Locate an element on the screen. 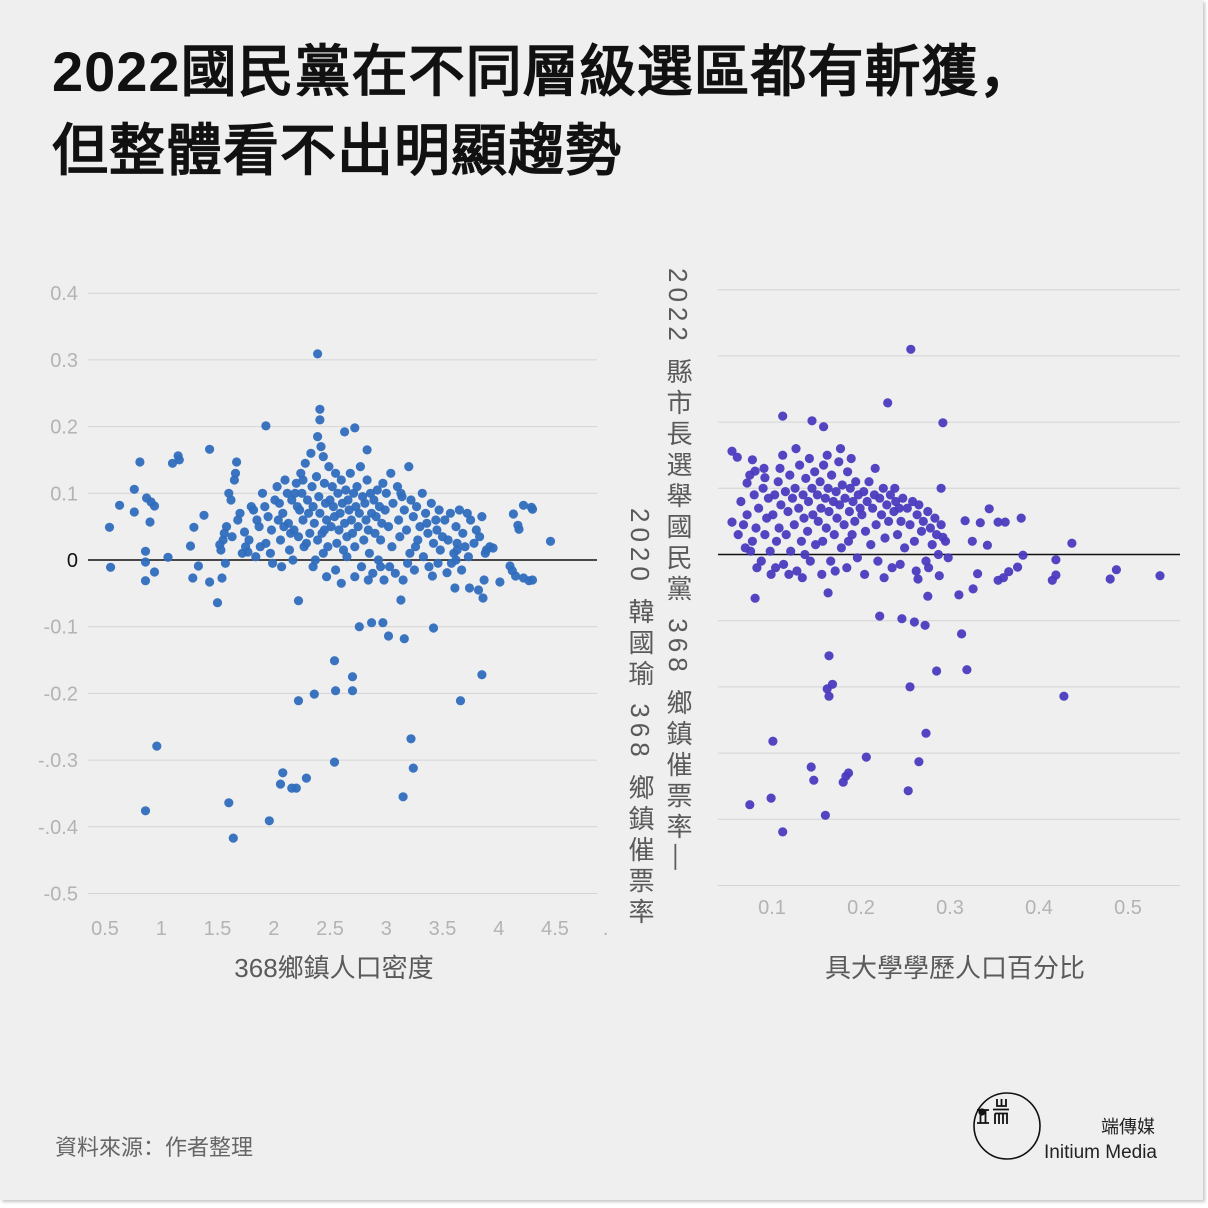  title-line-1: 2022國民黨在不同層級選區都有斬獲， is located at coordinates (544, 71).